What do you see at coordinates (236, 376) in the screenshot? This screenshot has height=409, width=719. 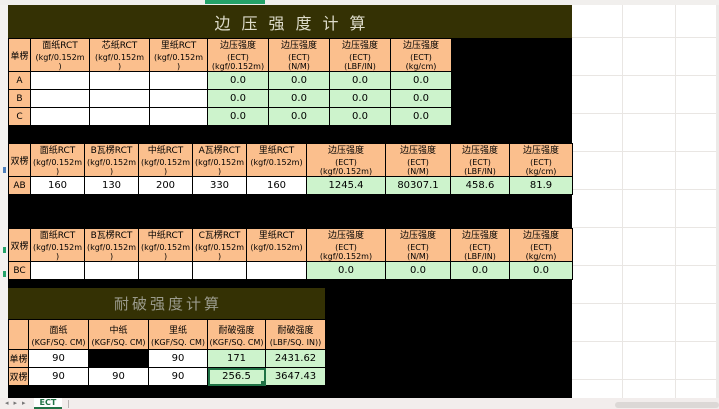 I see `selected-result-cell: 256.5` at bounding box center [236, 376].